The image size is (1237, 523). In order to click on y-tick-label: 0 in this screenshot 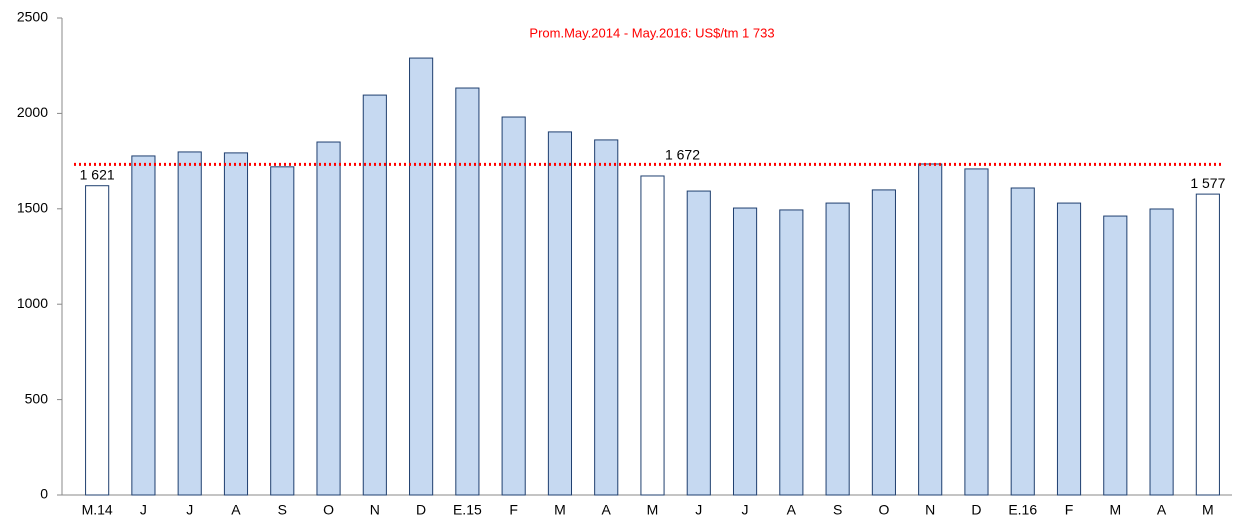, I will do `click(44, 494)`.